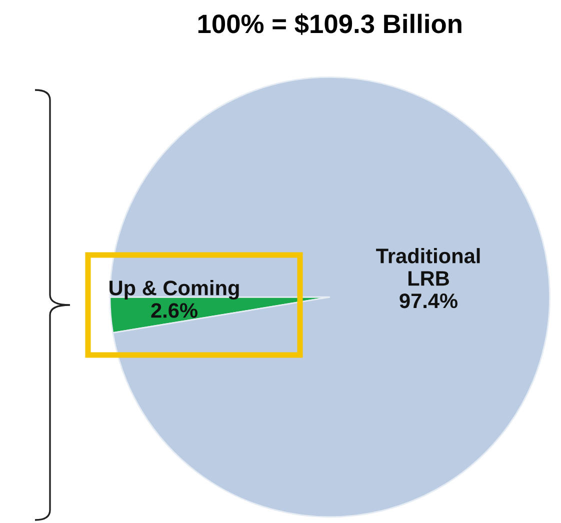 This screenshot has height=523, width=561. Describe the element at coordinates (429, 300) in the screenshot. I see `data-label: 97.4%` at that location.